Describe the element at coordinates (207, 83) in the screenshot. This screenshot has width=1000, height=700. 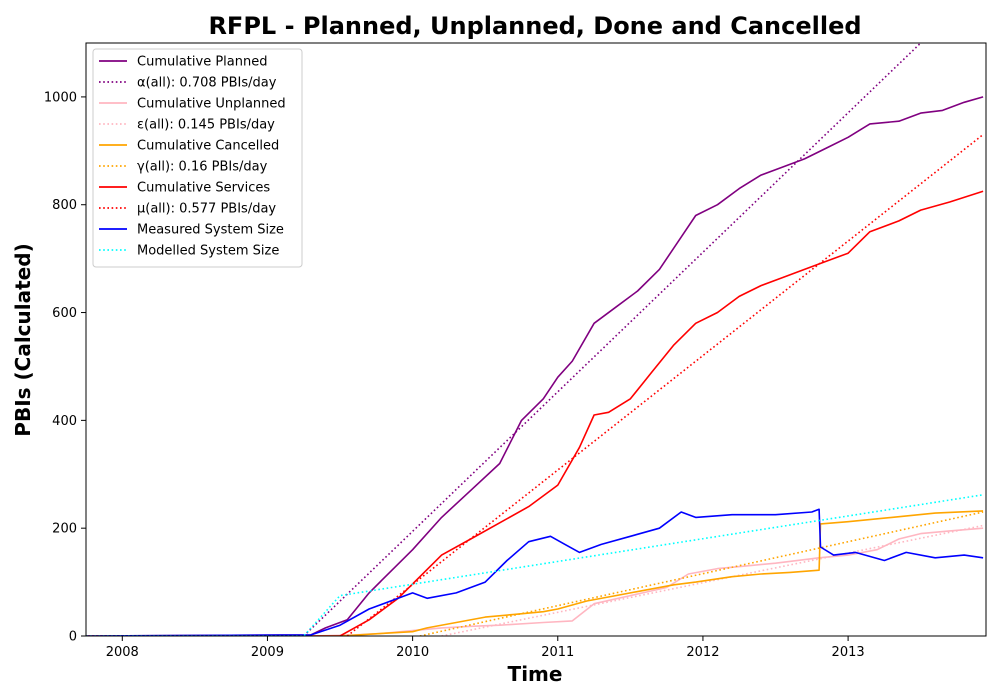
I see `legend-label: α(all): 0.708 PBIs/day` at that location.